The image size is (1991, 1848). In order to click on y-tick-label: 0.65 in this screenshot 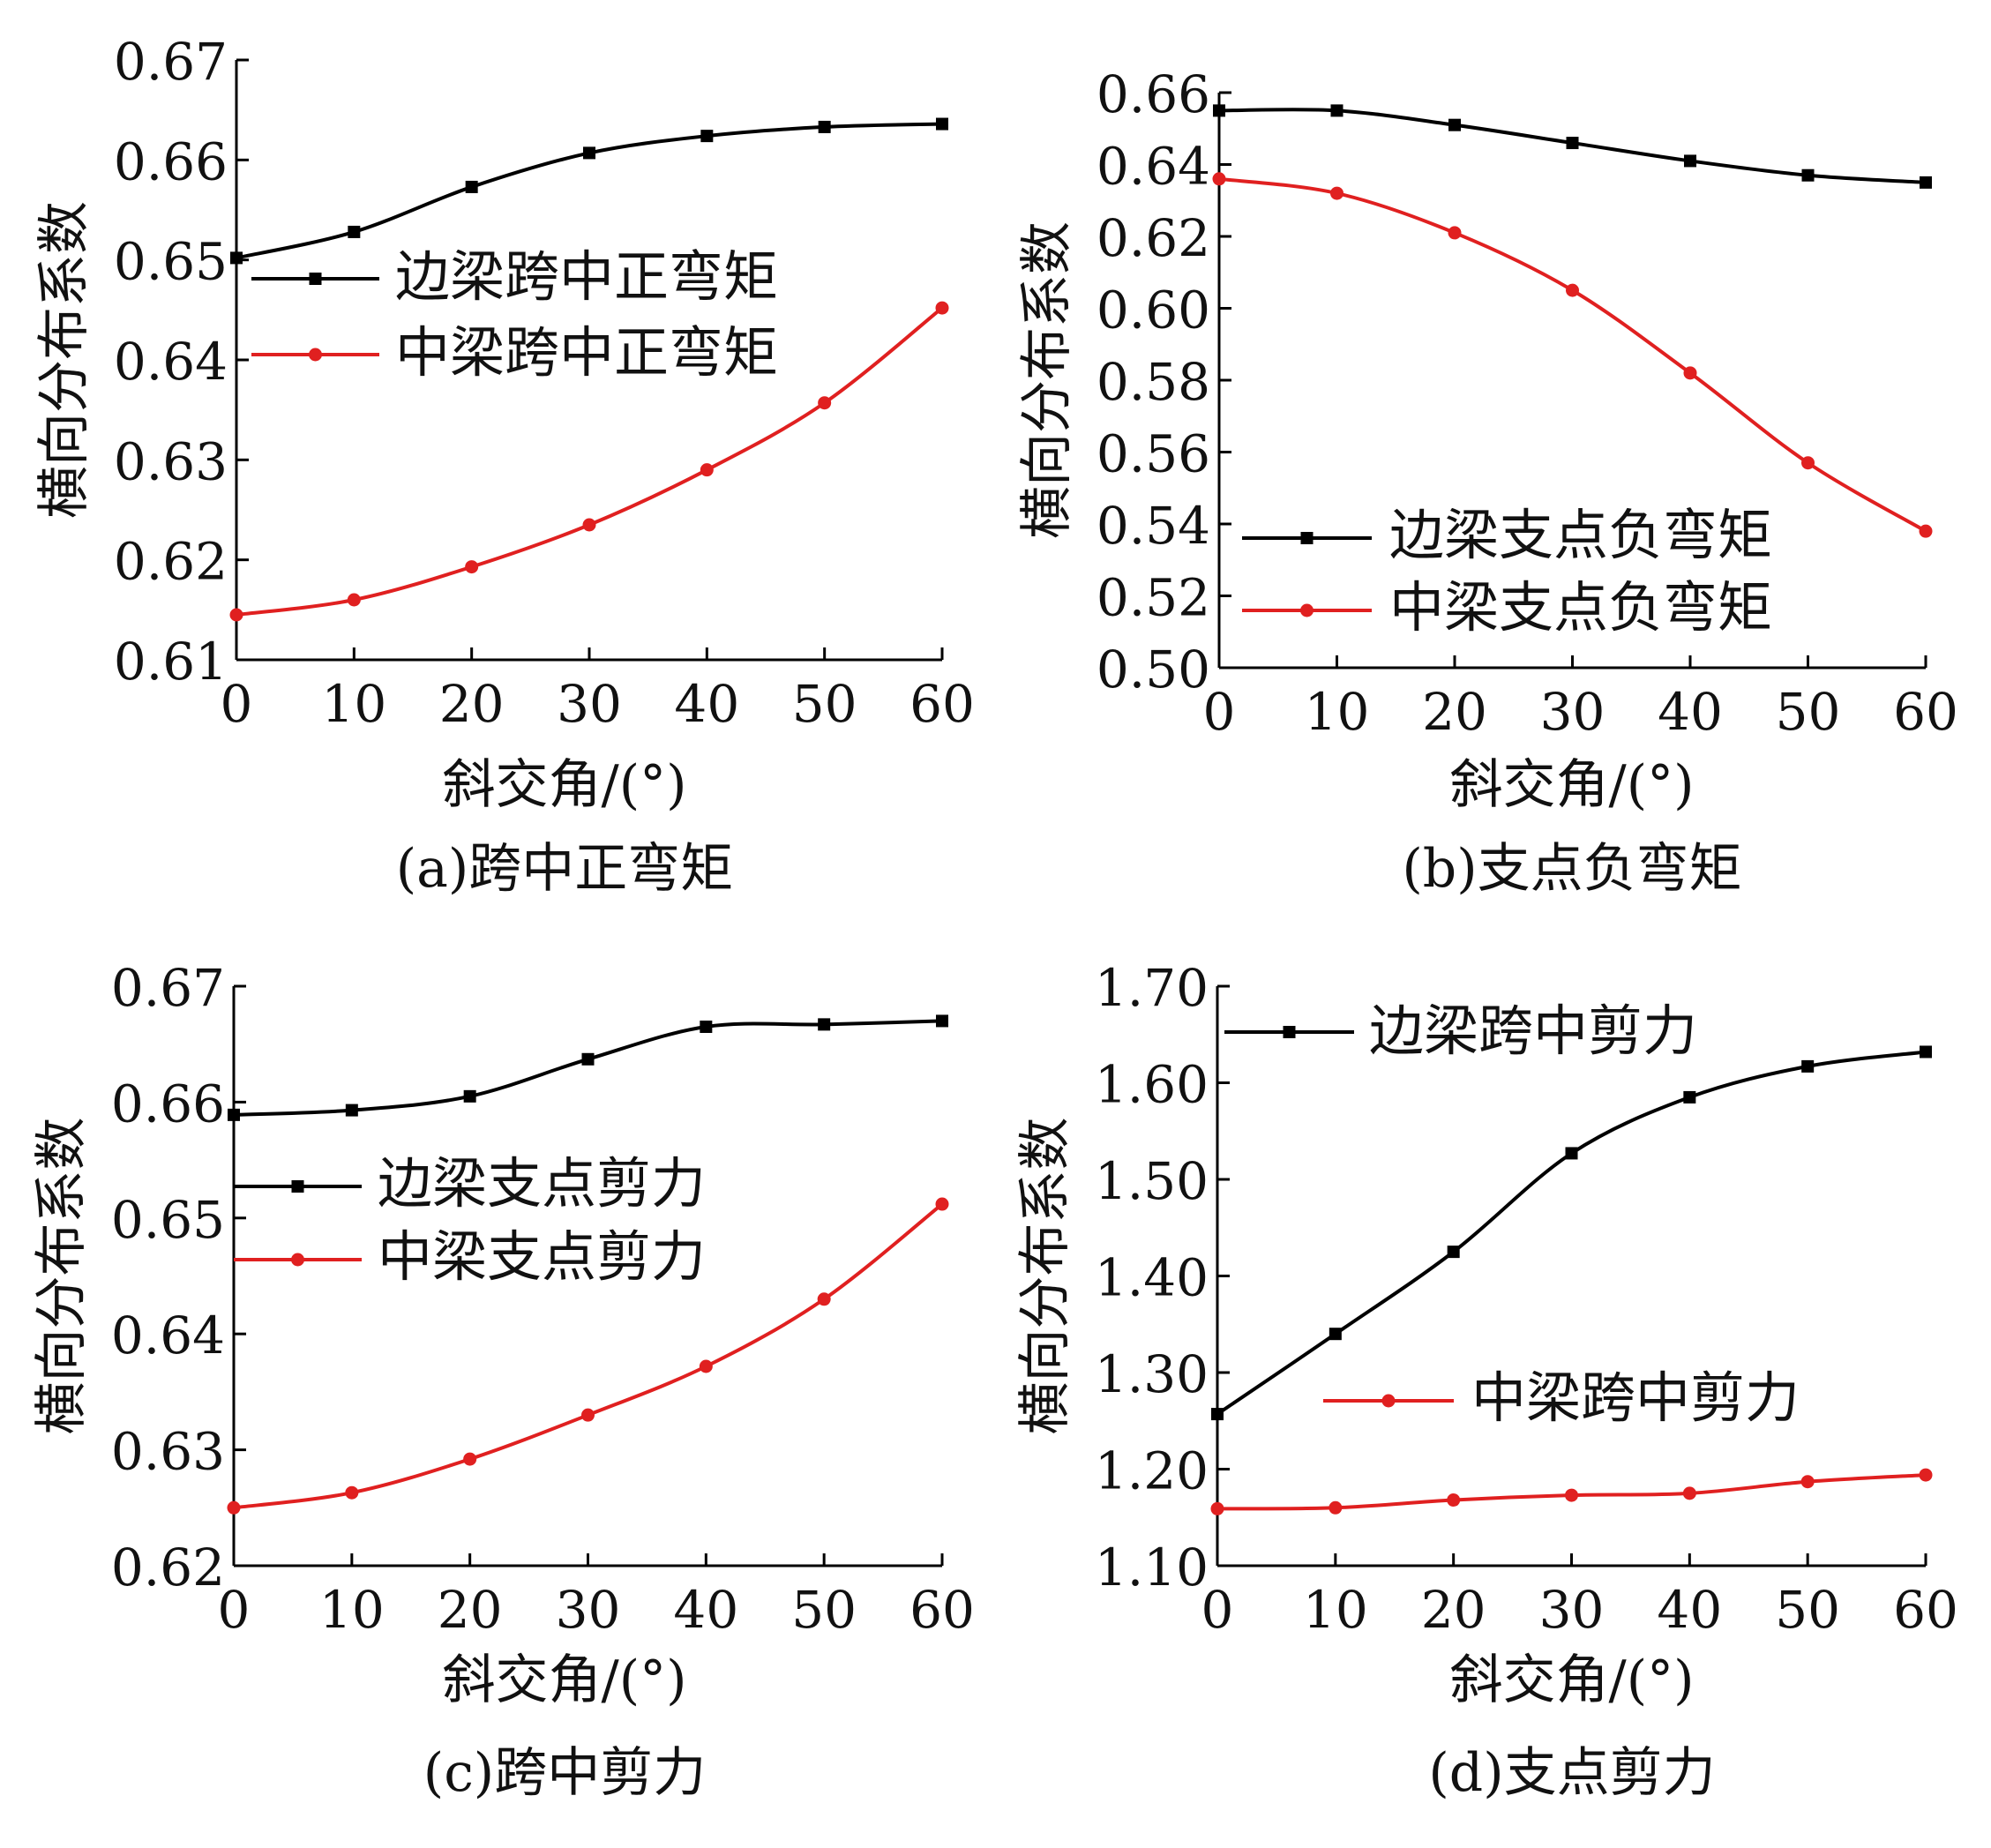, I will do `click(171, 262)`.